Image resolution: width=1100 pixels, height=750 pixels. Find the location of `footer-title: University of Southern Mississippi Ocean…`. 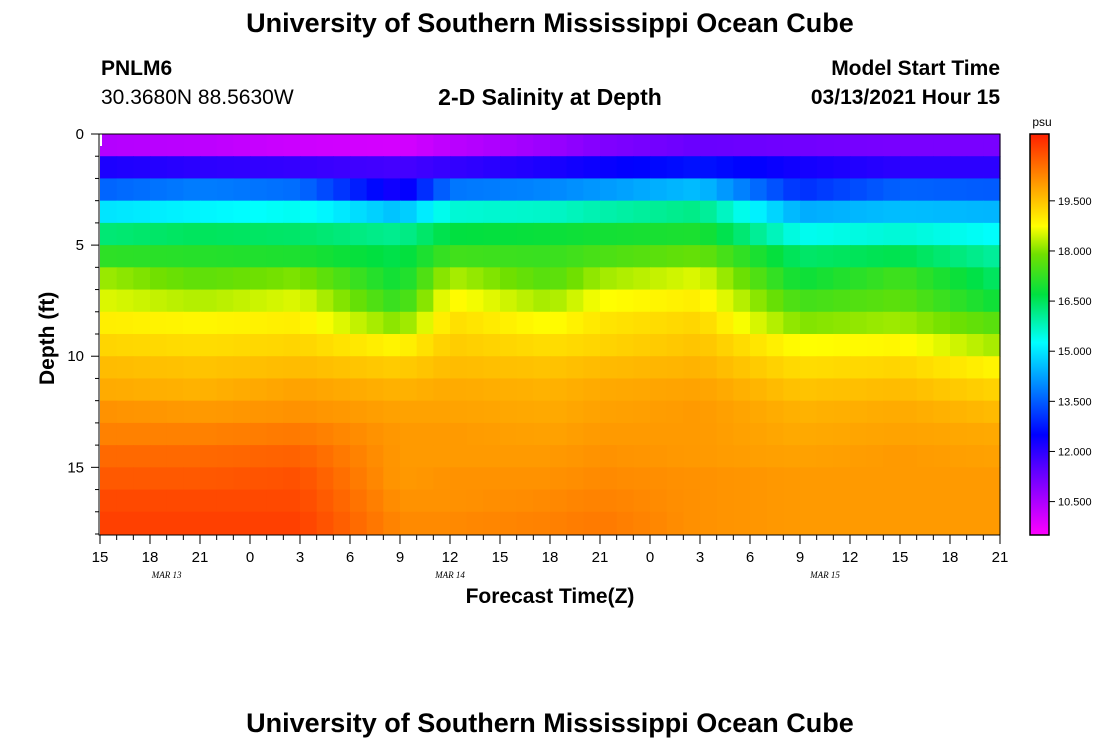

footer-title: University of Southern Mississippi Ocean… is located at coordinates (550, 723).